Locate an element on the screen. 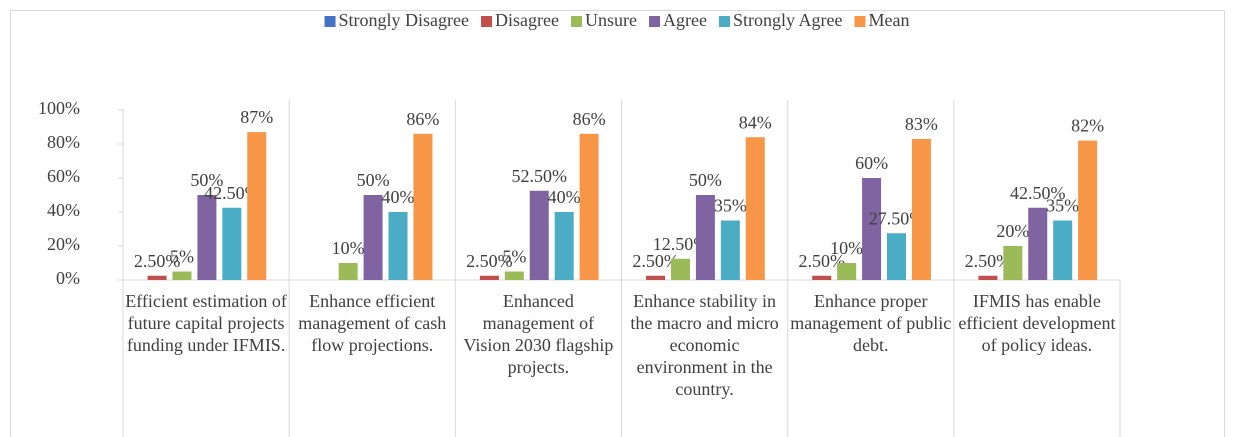  y-tick-label: 20% is located at coordinates (63, 244).